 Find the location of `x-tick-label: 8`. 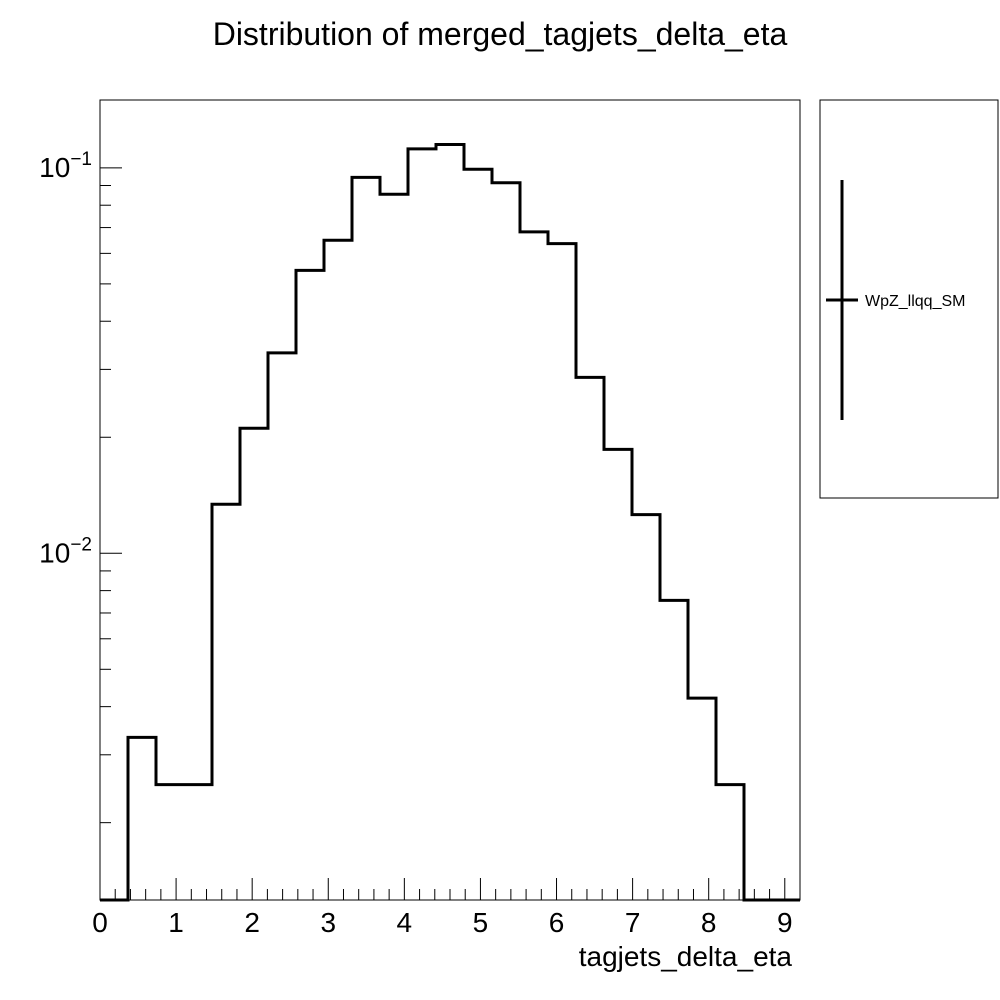

x-tick-label: 8 is located at coordinates (709, 922).